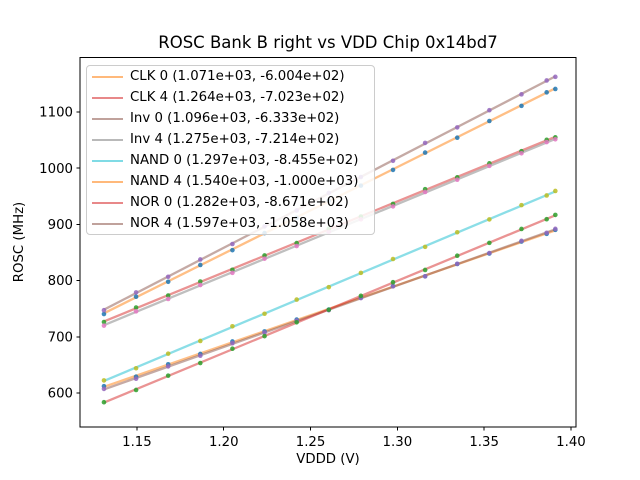  Describe the element at coordinates (311, 442) in the screenshot. I see `x-tick-label: 1.25` at that location.